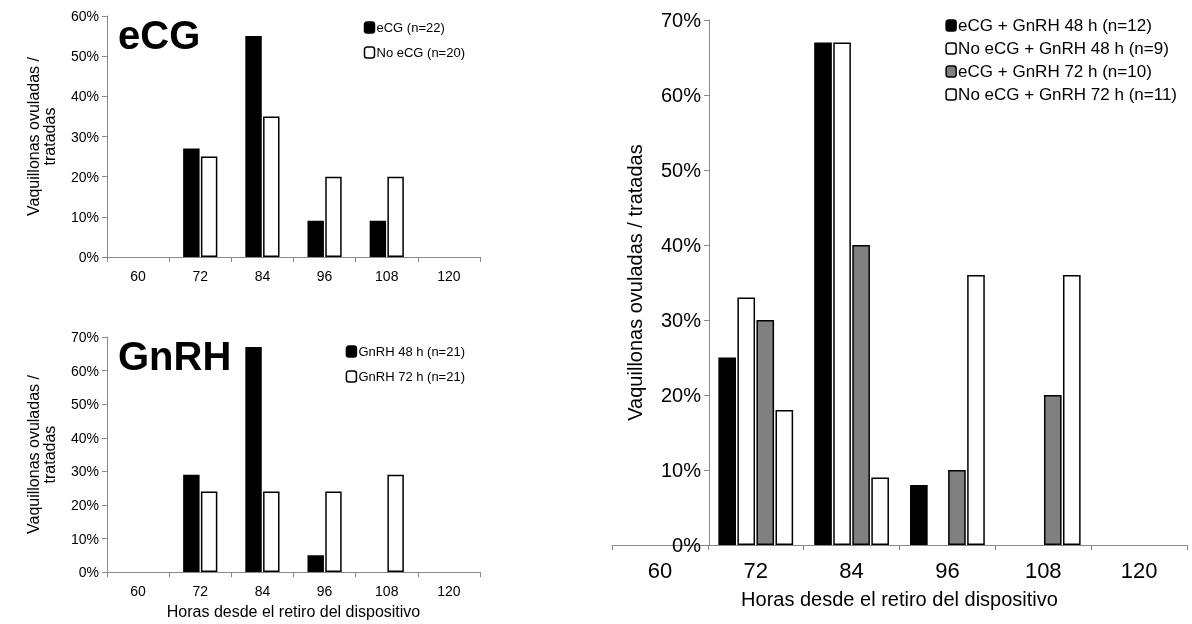 The width and height of the screenshot is (1192, 624). Describe the element at coordinates (1055, 71) in the screenshot. I see `legend-label: eCG + GnRH 72 h (n=10)` at that location.